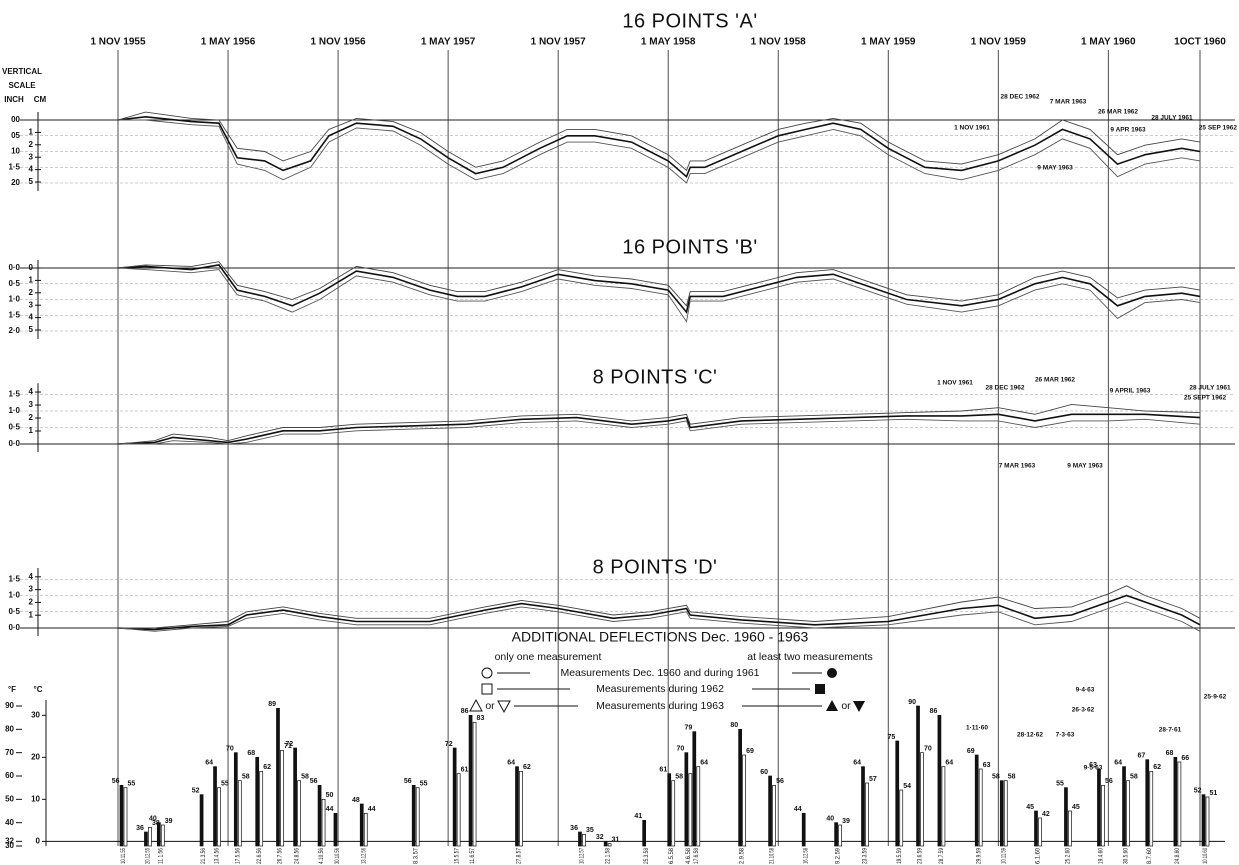 Image resolution: width=1239 pixels, height=865 pixels. Describe the element at coordinates (1205, 398) in the screenshot. I see `annotation: 25 SEPT 1962` at that location.